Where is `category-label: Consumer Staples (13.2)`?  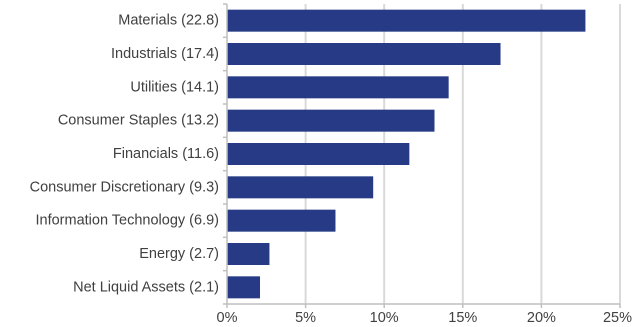
category-label: Consumer Staples (13.2) is located at coordinates (138, 121).